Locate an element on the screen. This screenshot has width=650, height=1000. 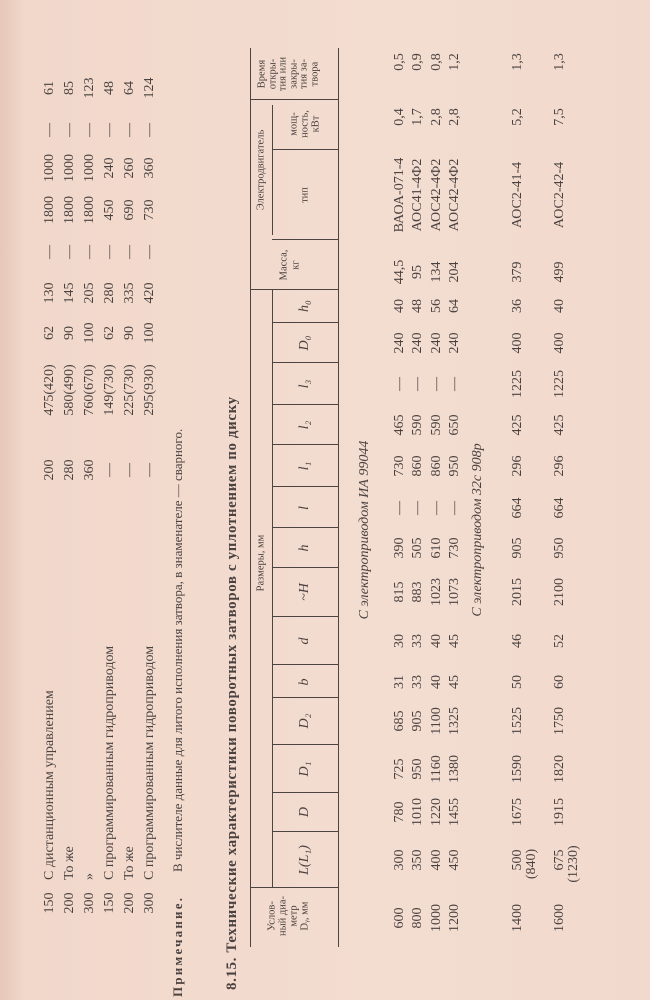
table-cell: 280 is located at coordinates (69, 470).